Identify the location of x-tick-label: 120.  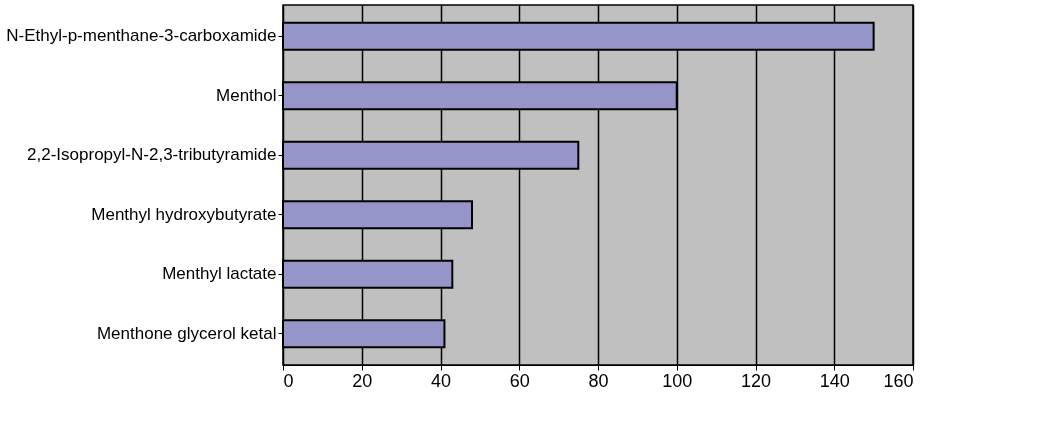
(756, 380).